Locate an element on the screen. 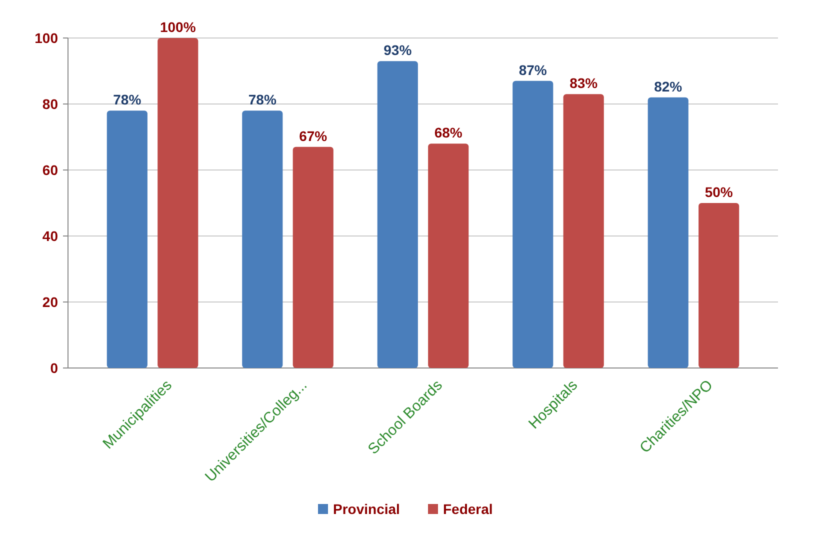 The height and width of the screenshot is (540, 820). data-label: 67% is located at coordinates (313, 136).